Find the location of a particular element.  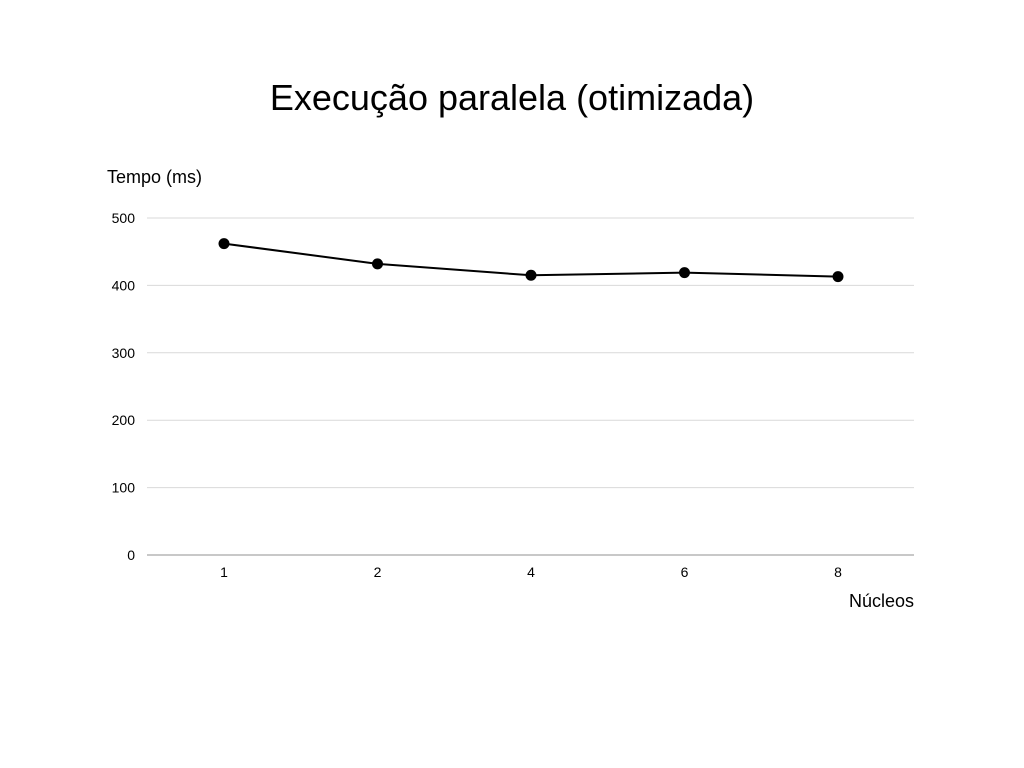

y-tick-labels: 0 100 200 300 400 500 is located at coordinates (124, 386).